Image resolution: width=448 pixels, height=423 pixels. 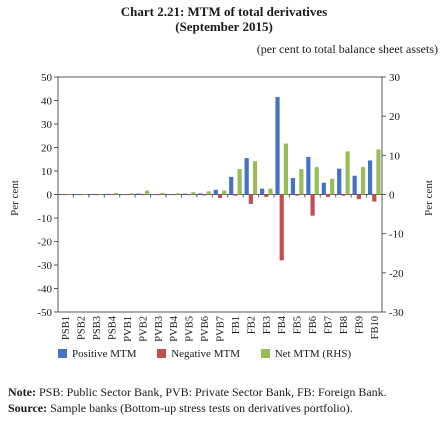 I want to click on legend-label-negative: Negative MTM, so click(x=205, y=354).